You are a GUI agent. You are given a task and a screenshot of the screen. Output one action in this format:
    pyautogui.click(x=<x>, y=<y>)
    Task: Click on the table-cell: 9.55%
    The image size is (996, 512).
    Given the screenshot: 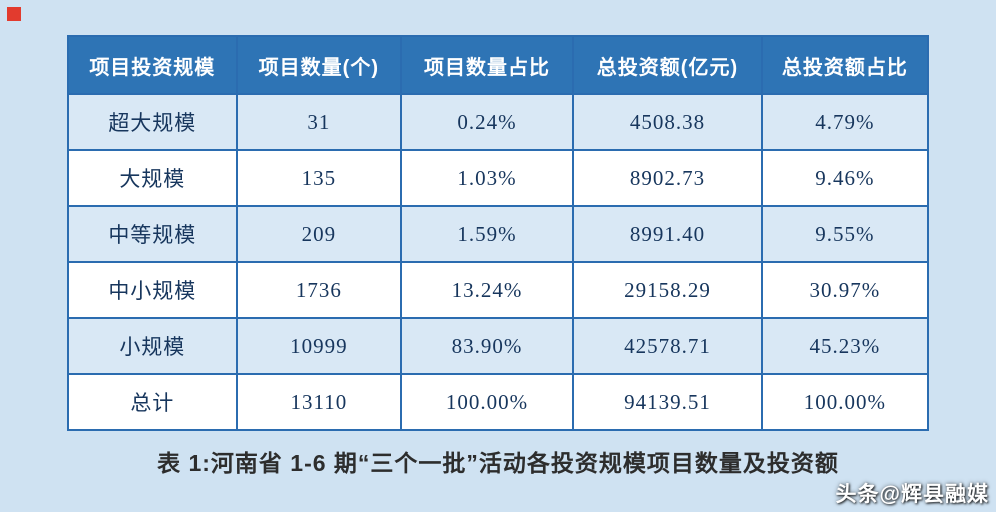 What is the action you would take?
    pyautogui.click(x=845, y=234)
    